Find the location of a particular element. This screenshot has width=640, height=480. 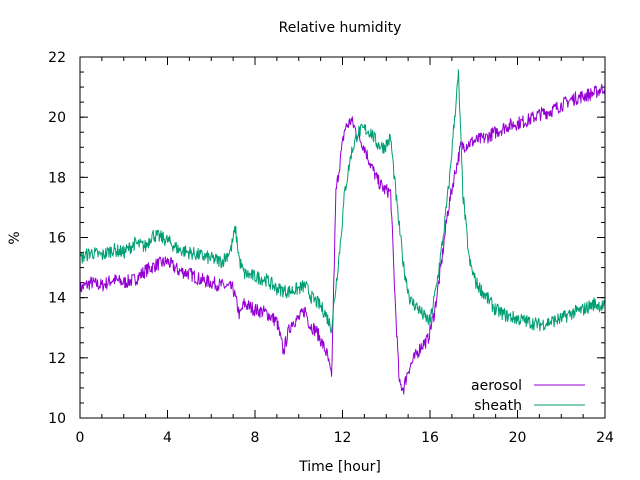

x-tick-label: 4 is located at coordinates (167, 438).